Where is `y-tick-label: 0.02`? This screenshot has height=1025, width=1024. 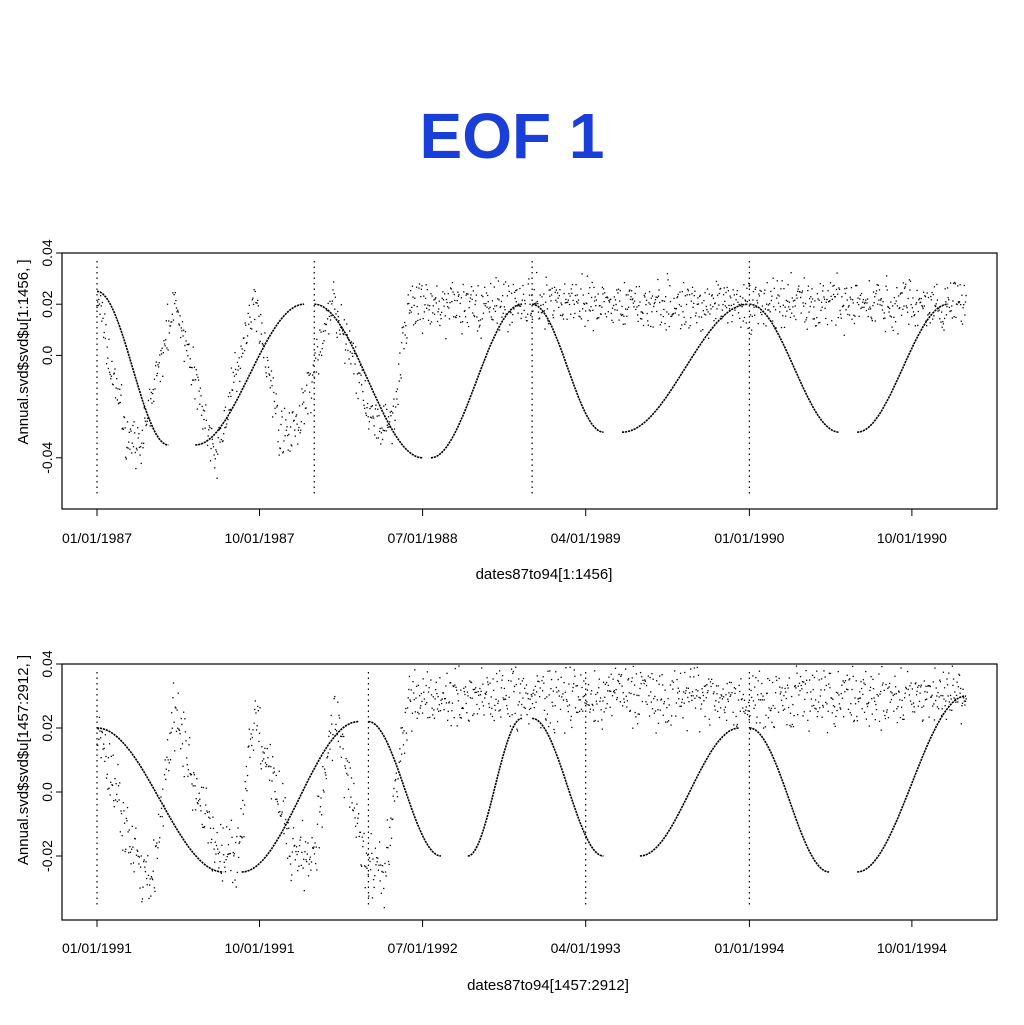
y-tick-label: 0.02 is located at coordinates (47, 303).